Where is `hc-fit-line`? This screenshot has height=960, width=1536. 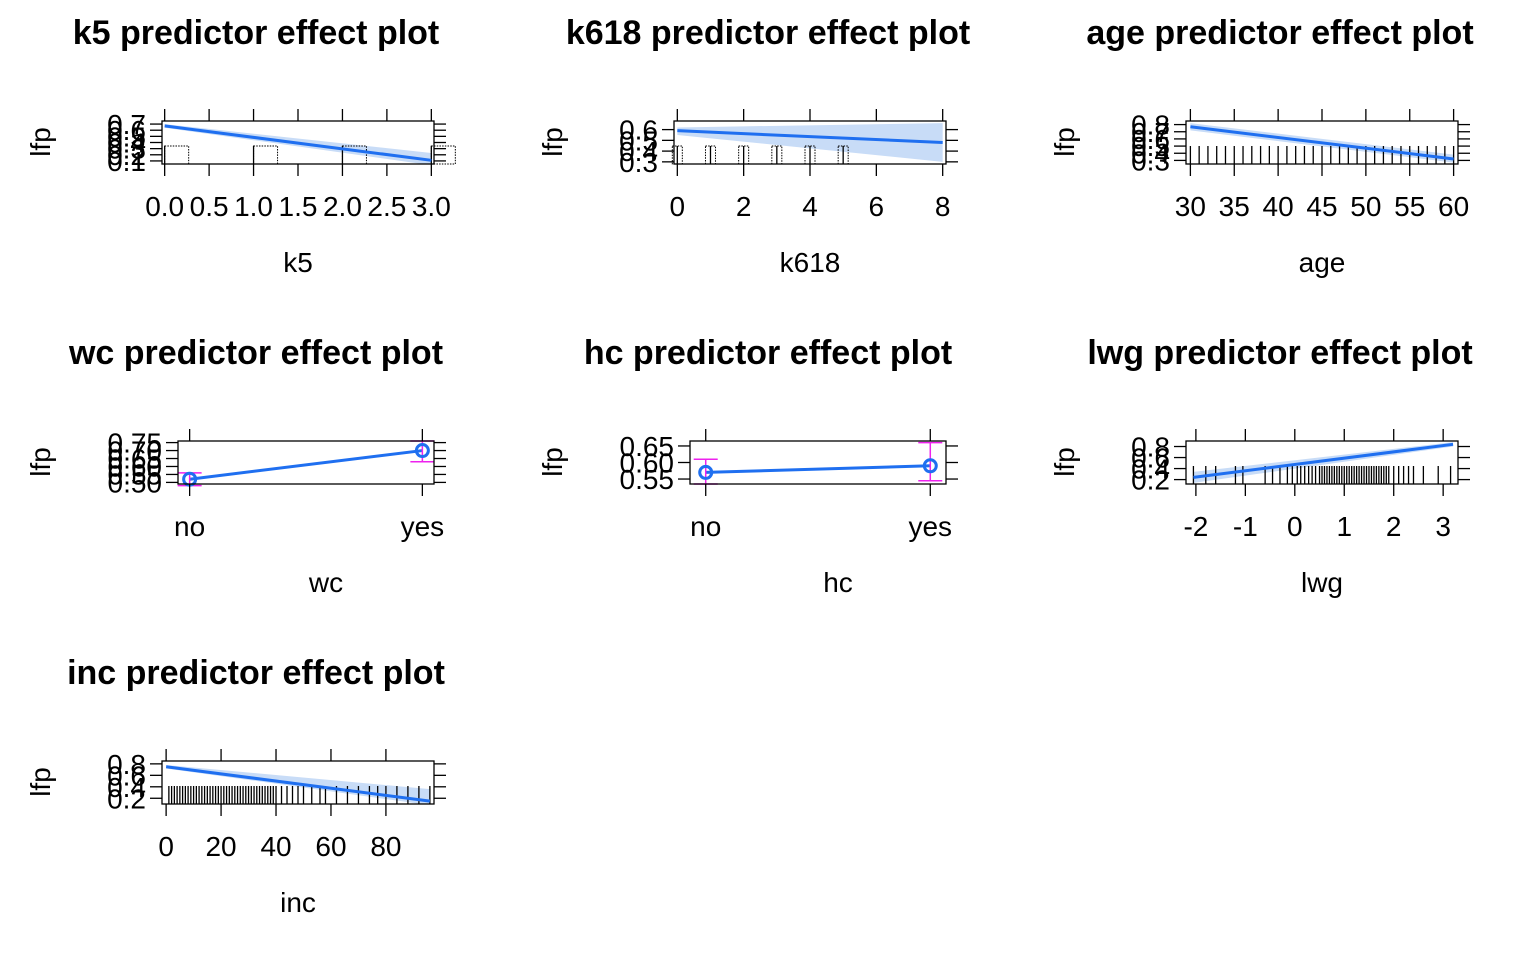 hc-fit-line is located at coordinates (818, 469).